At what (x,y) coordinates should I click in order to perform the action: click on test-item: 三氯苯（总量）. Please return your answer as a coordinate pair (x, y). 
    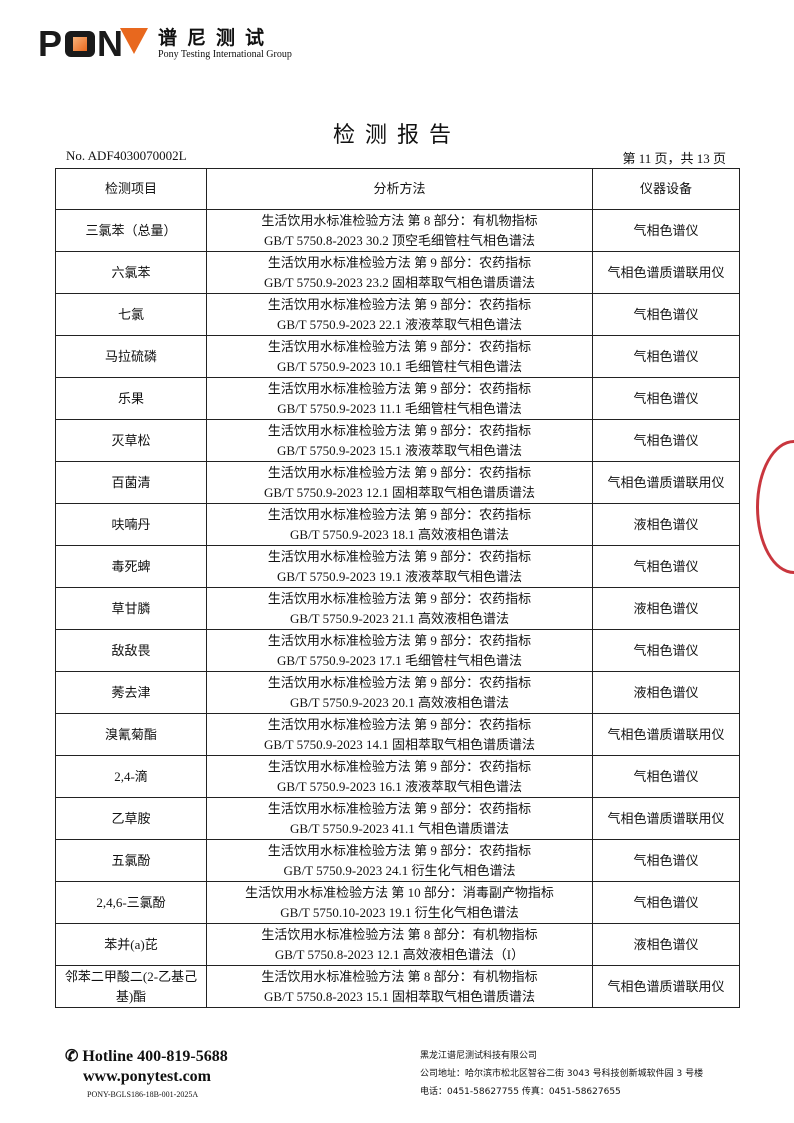
    Looking at the image, I should click on (131, 230).